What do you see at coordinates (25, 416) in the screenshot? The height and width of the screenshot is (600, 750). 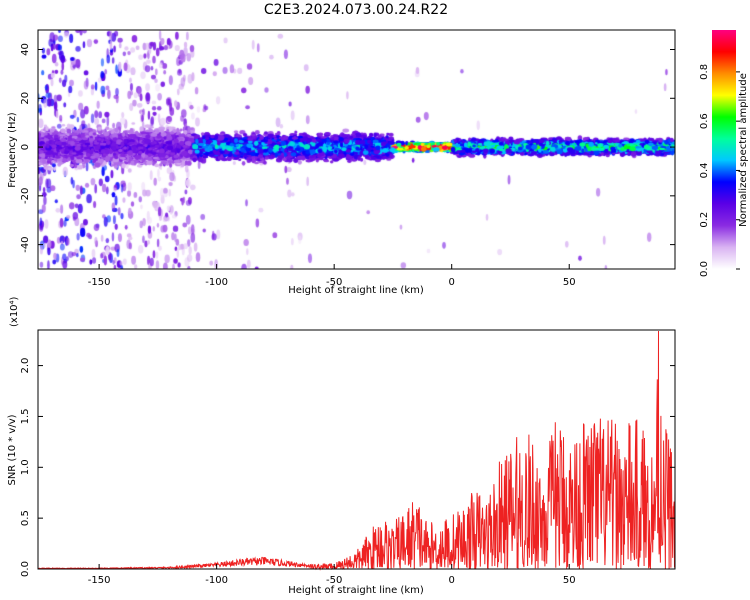 I see `bottom-y-tick-label: 1.5` at bounding box center [25, 416].